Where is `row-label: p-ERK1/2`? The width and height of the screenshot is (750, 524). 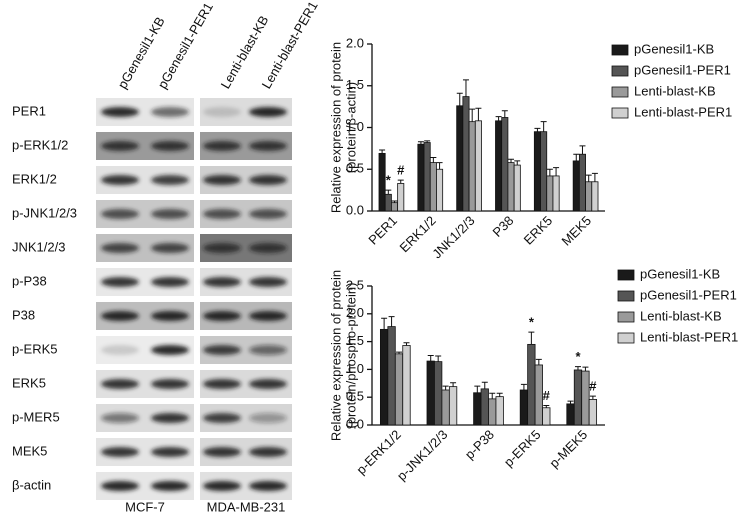
row-label: p-ERK1/2 is located at coordinates (40, 144).